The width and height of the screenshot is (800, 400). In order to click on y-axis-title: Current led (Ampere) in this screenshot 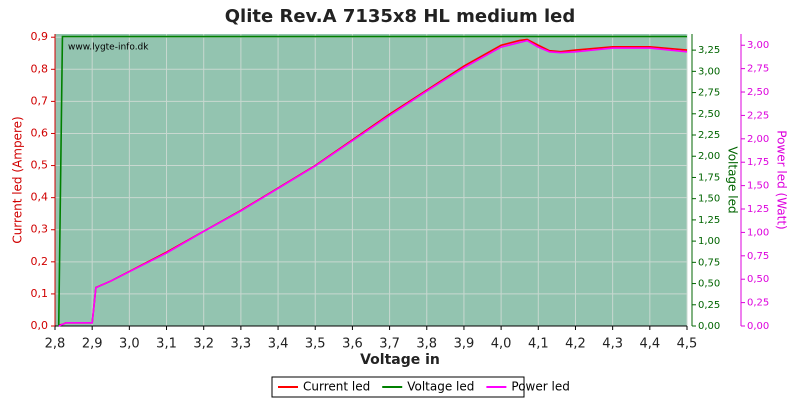, I will do `click(18, 179)`.